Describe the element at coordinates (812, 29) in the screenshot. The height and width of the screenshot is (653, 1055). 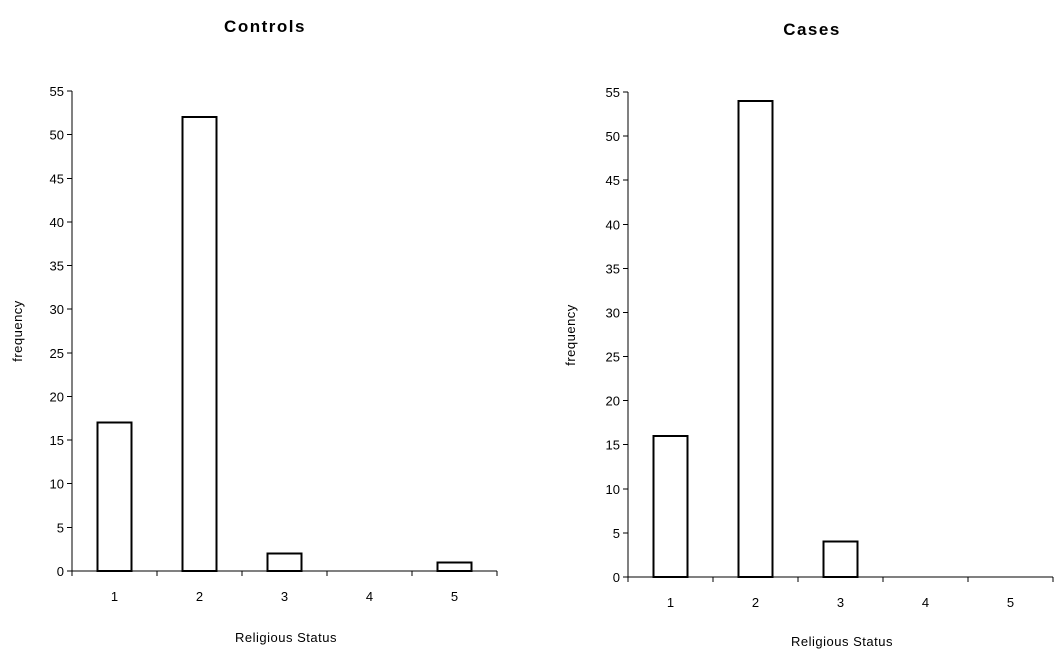
I see `chart-title: Cases` at that location.